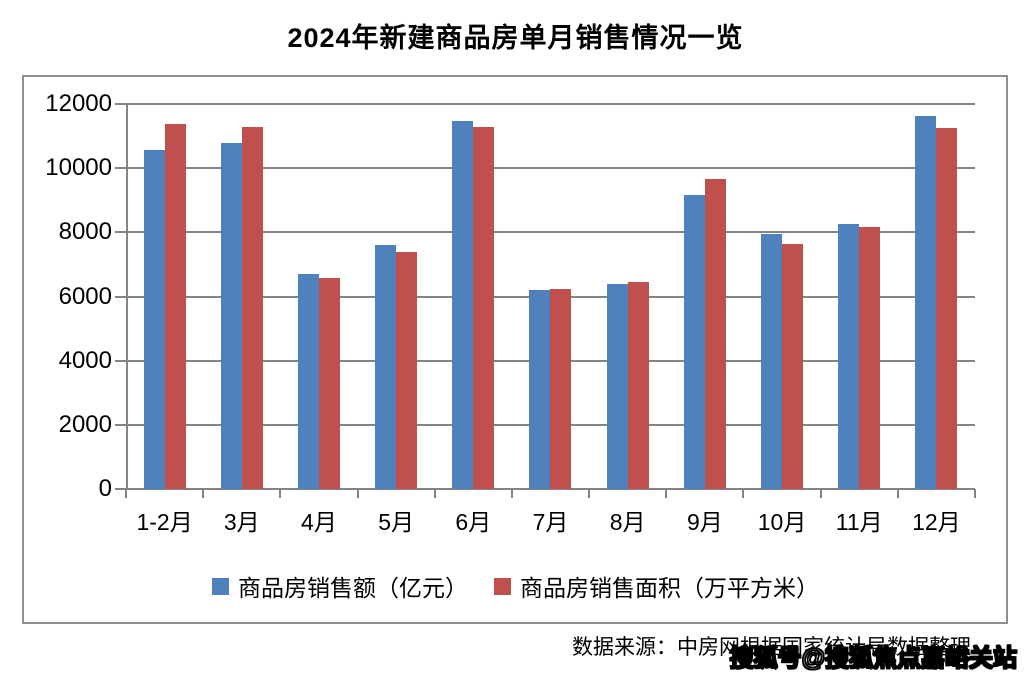  What do you see at coordinates (873, 658) in the screenshot?
I see `watermark-text: 搜狐号@搜狐焦点嘉峪关站` at bounding box center [873, 658].